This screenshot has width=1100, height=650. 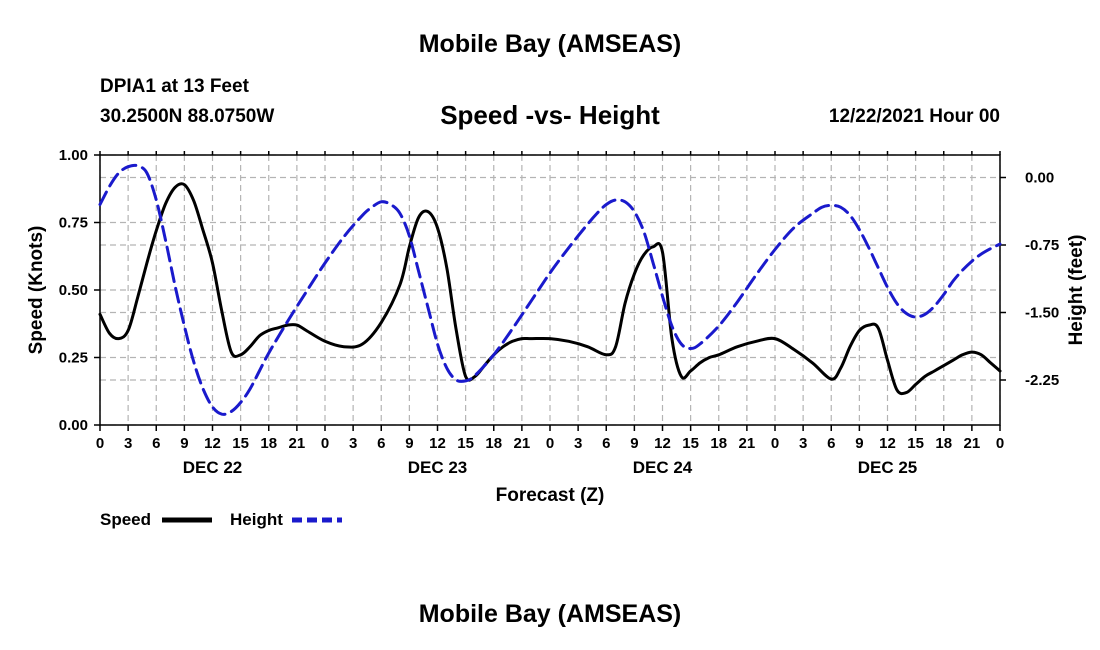 I want to click on station-coordinates: 30.2500N 88.0750W, so click(x=187, y=116).